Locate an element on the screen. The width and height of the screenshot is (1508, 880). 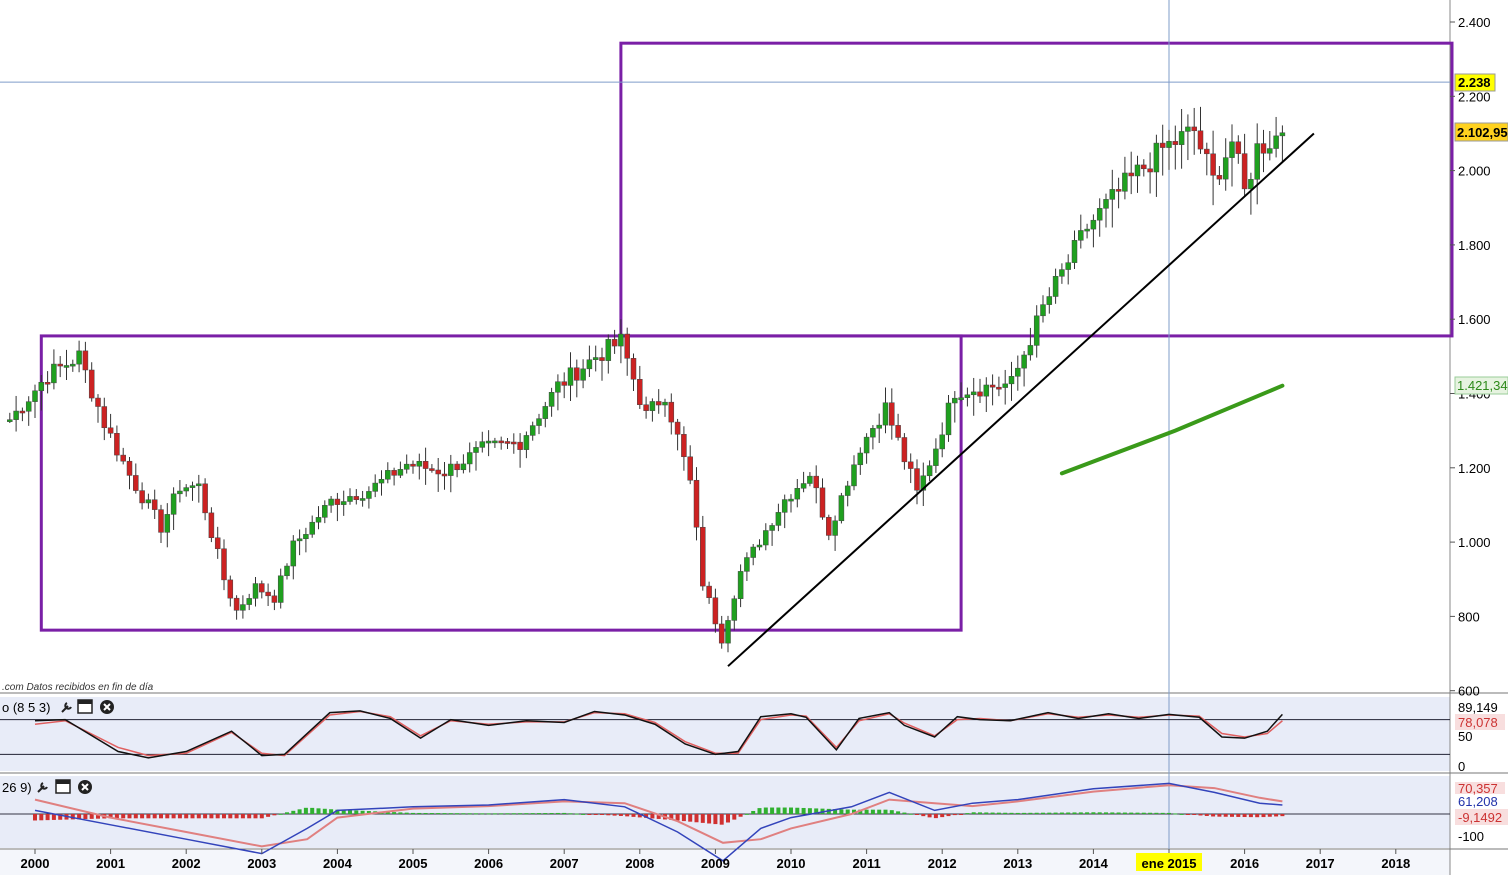
time-axis is located at coordinates (725, 862).